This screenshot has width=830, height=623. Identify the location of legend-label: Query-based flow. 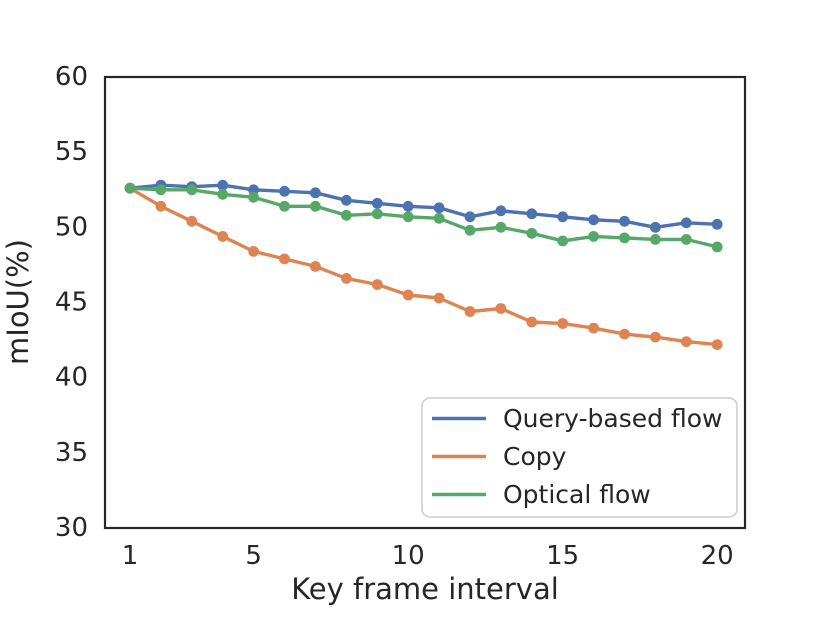
(612, 418).